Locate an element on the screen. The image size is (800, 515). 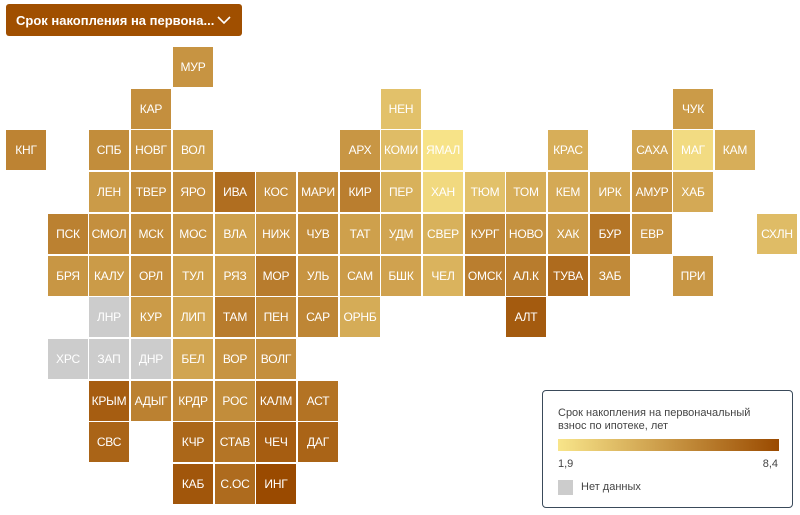
region-tile-ТУВА: ТУВА is located at coordinates (568, 276).